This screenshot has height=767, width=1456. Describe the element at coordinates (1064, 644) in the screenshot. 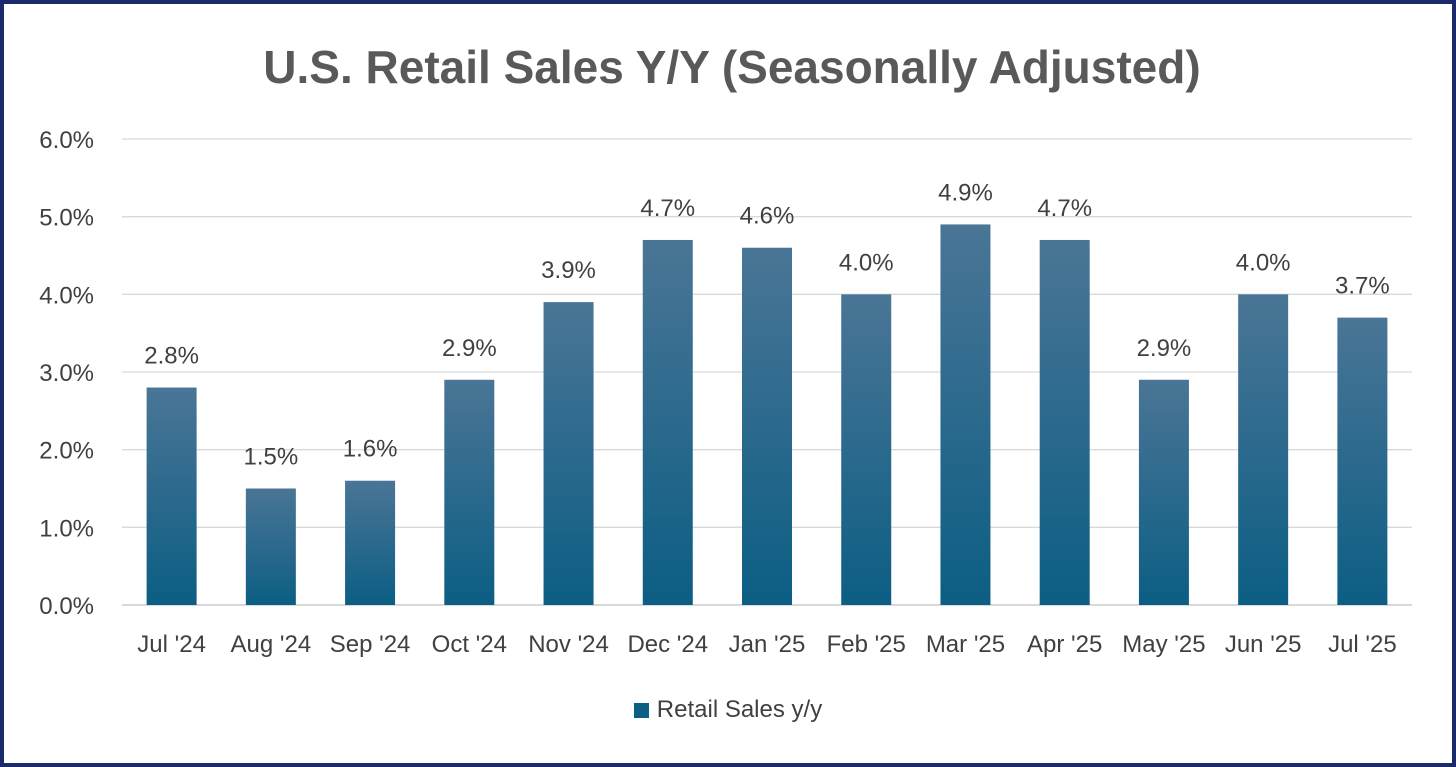

I see `x-tick-label: Apr '25` at that location.